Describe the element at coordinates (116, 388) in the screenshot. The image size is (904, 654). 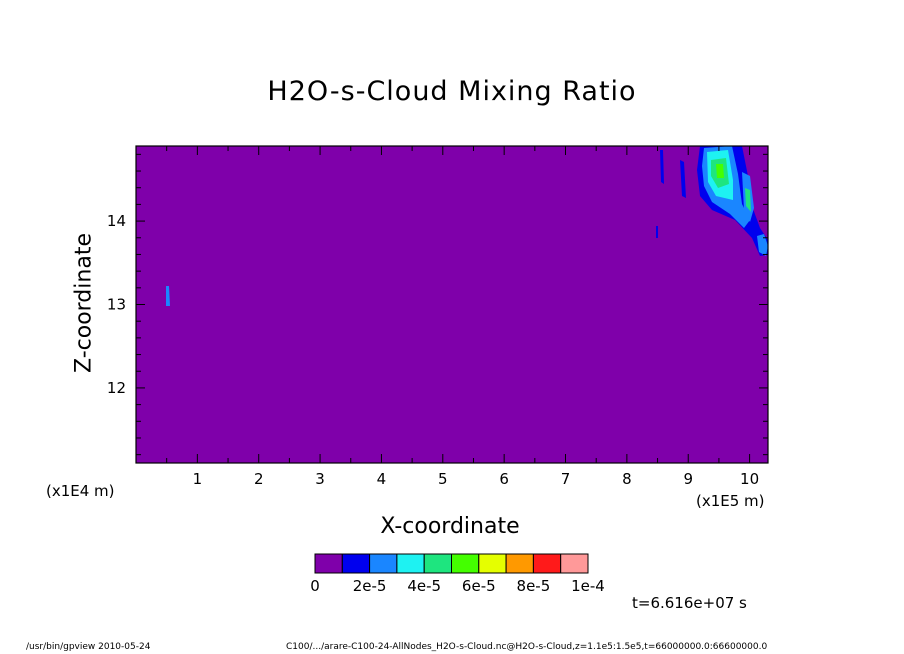
I see `y-tick-label: 12` at that location.